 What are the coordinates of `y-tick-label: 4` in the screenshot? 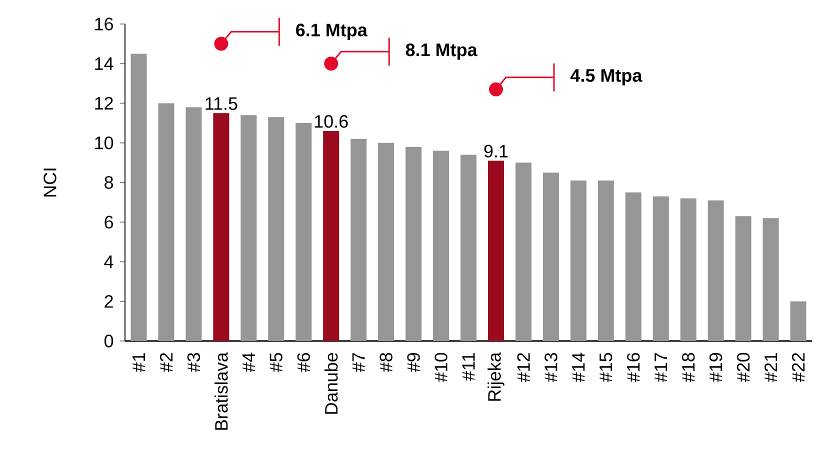 It's located at (109, 262).